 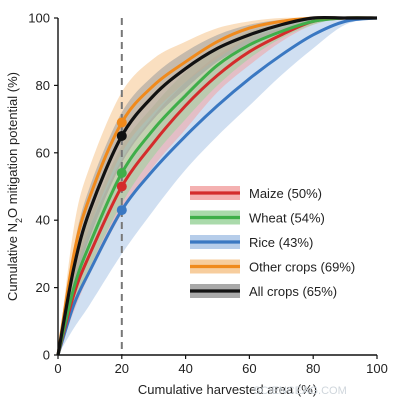 What do you see at coordinates (121, 166) in the screenshot?
I see `series-markers` at bounding box center [121, 166].